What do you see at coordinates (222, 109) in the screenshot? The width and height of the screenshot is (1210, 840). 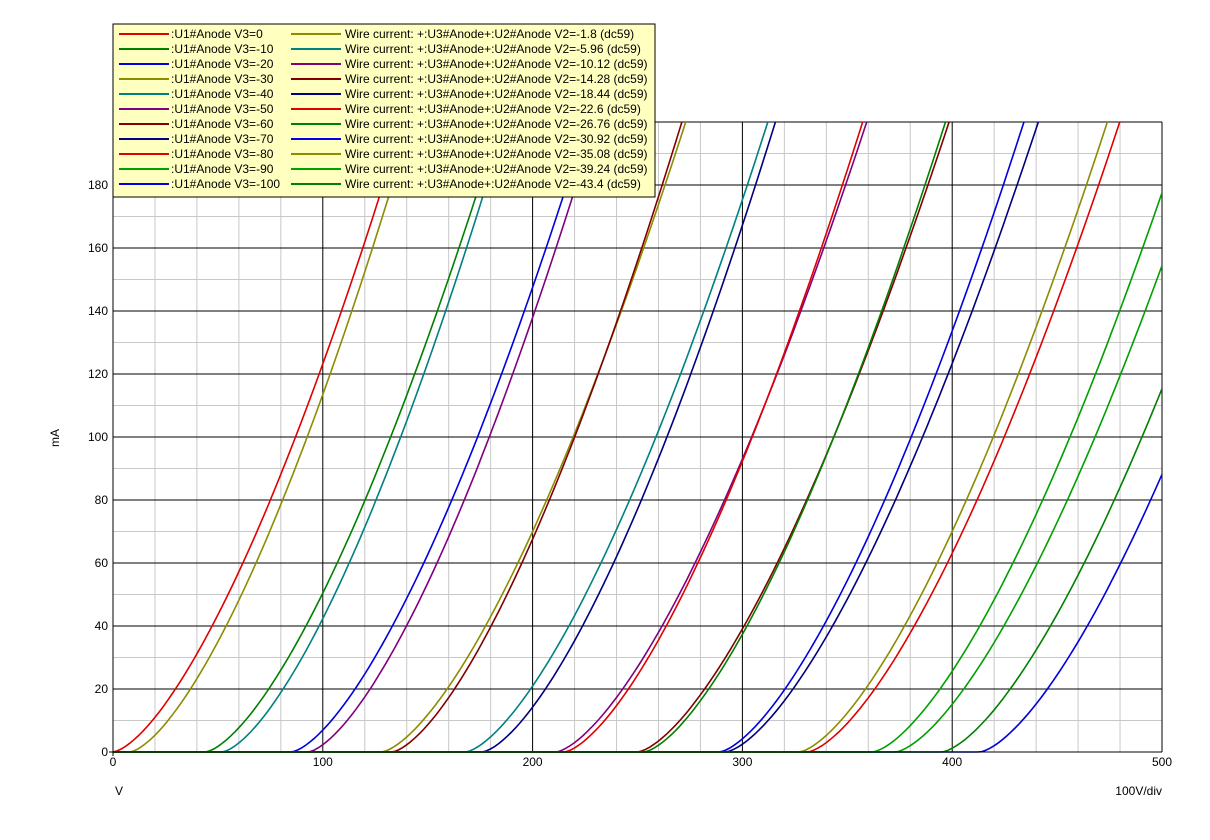 I see `legend-entry: :U1#Anode V3=-50` at bounding box center [222, 109].